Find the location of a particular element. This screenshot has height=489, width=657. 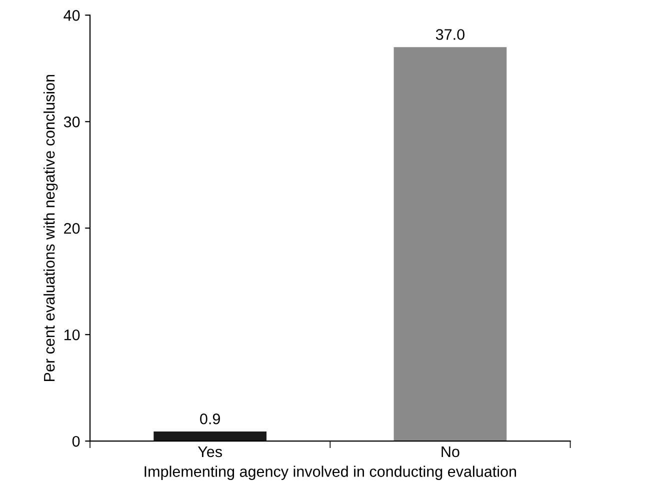

x-axis-title: Implementing agency involved in conducting evaluation is located at coordinates (330, 473).